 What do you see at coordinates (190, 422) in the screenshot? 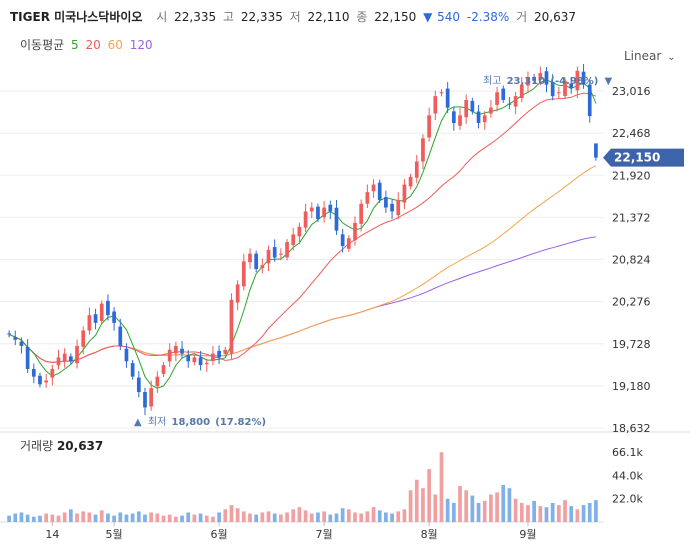
I see `min-value: 18,800` at bounding box center [190, 422].